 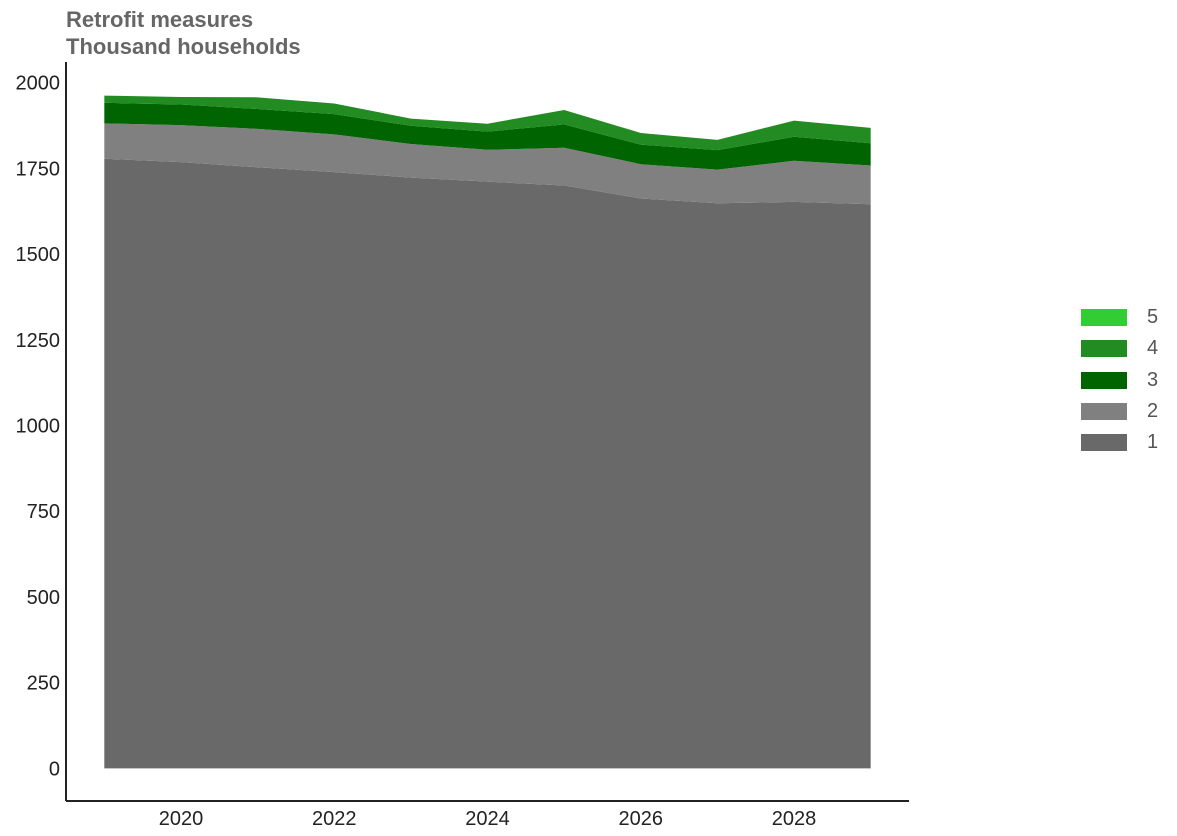 What do you see at coordinates (641, 819) in the screenshot?
I see `x-tick-label: 2026` at bounding box center [641, 819].